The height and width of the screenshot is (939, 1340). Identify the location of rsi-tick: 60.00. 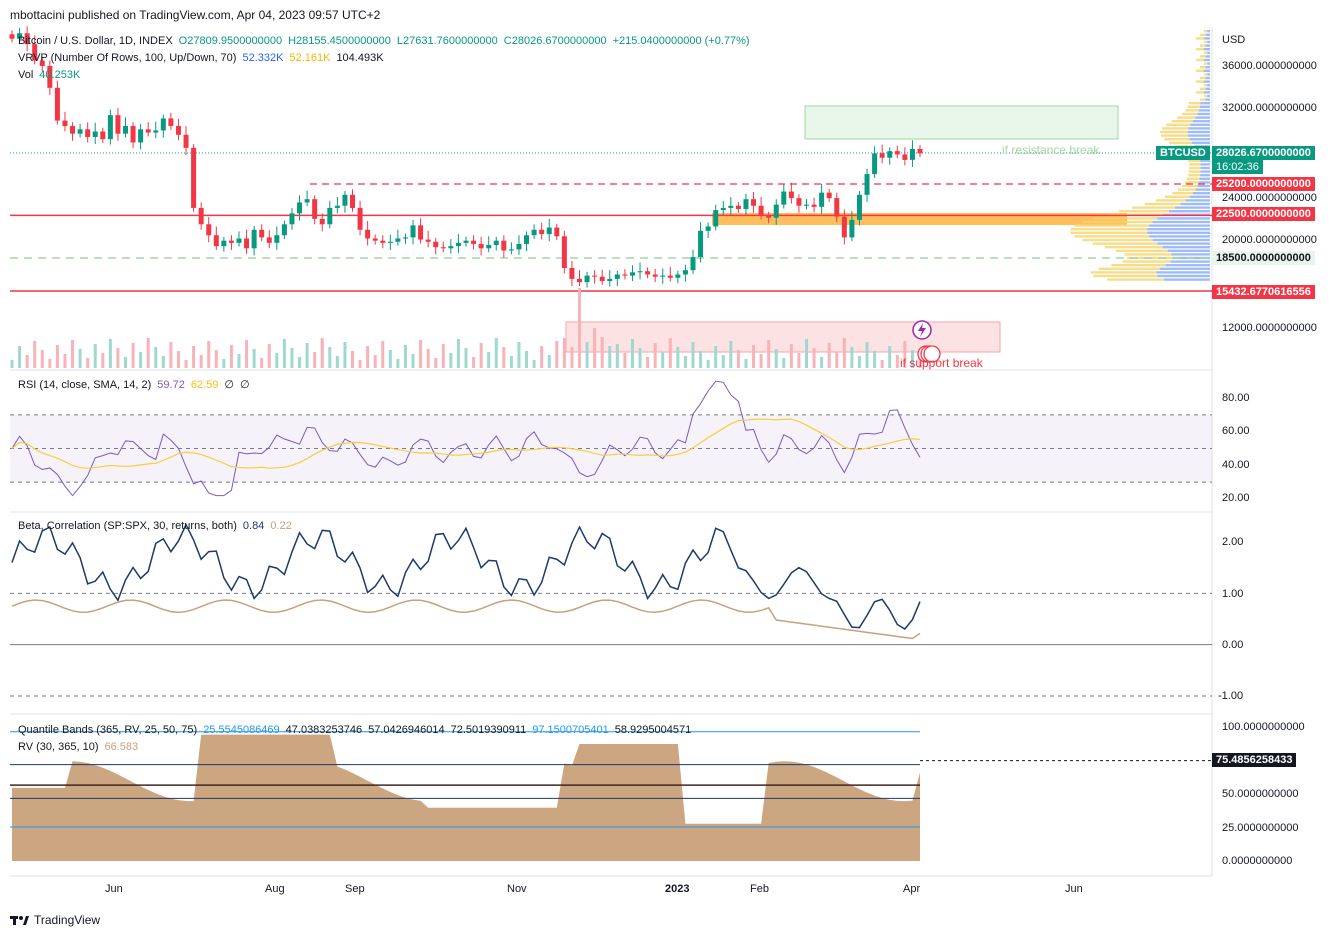
(1236, 431).